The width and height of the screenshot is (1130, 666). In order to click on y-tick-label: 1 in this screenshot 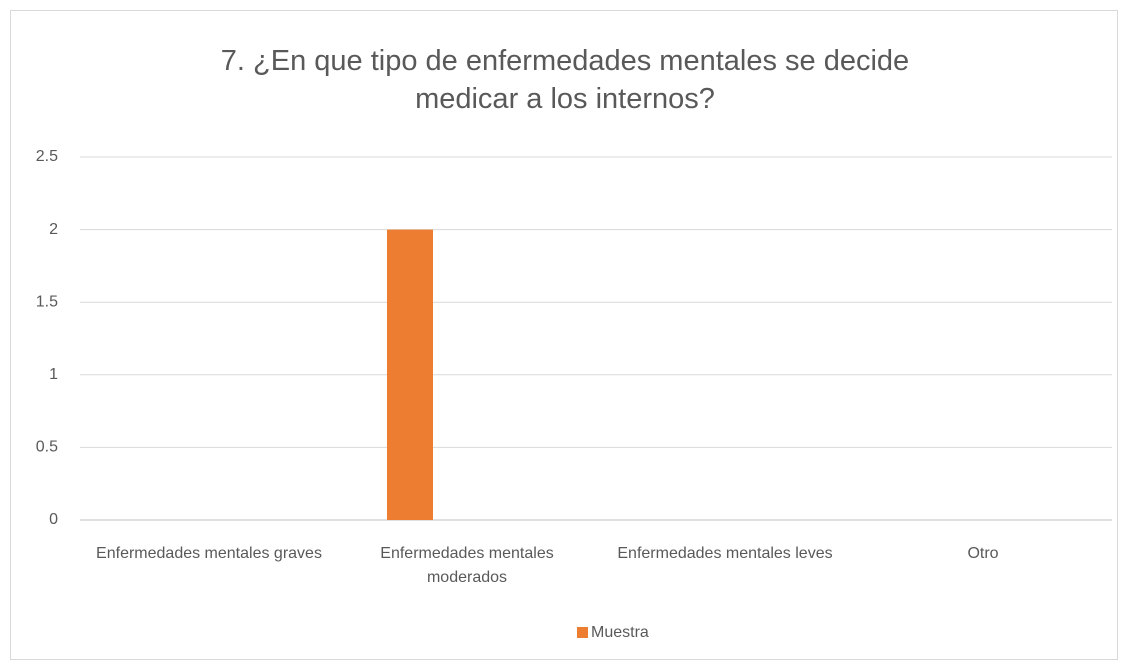, I will do `click(53, 374)`.